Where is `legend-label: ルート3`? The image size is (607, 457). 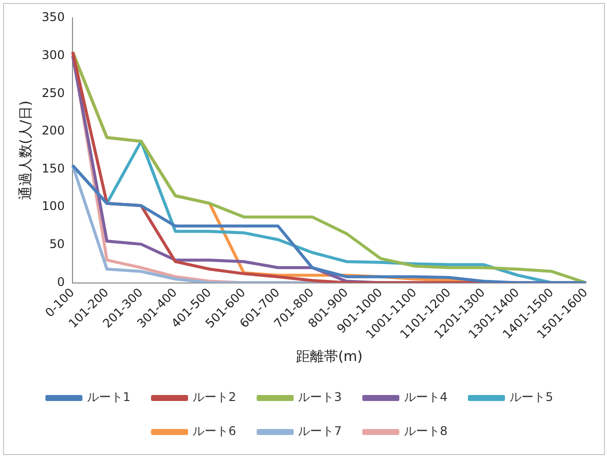
legend-label: ルート3 is located at coordinates (320, 397).